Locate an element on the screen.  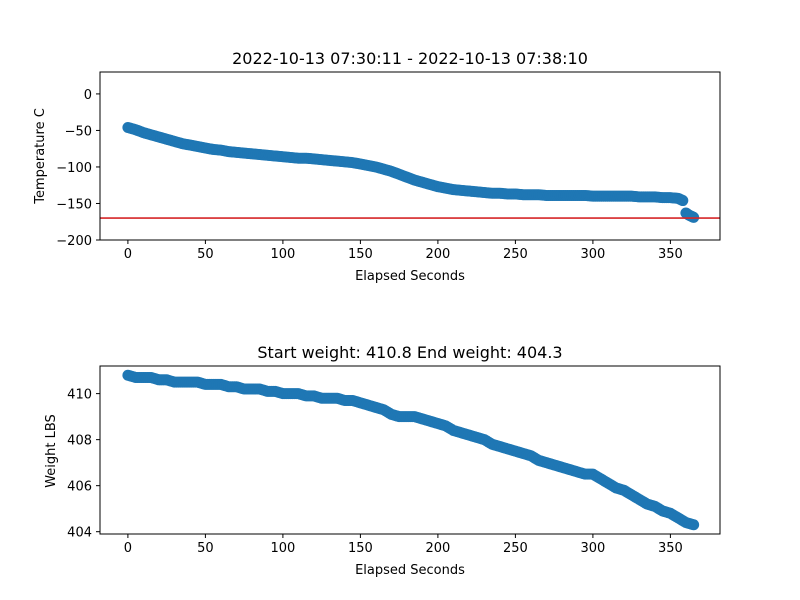
weight-data-point is located at coordinates (694, 525).